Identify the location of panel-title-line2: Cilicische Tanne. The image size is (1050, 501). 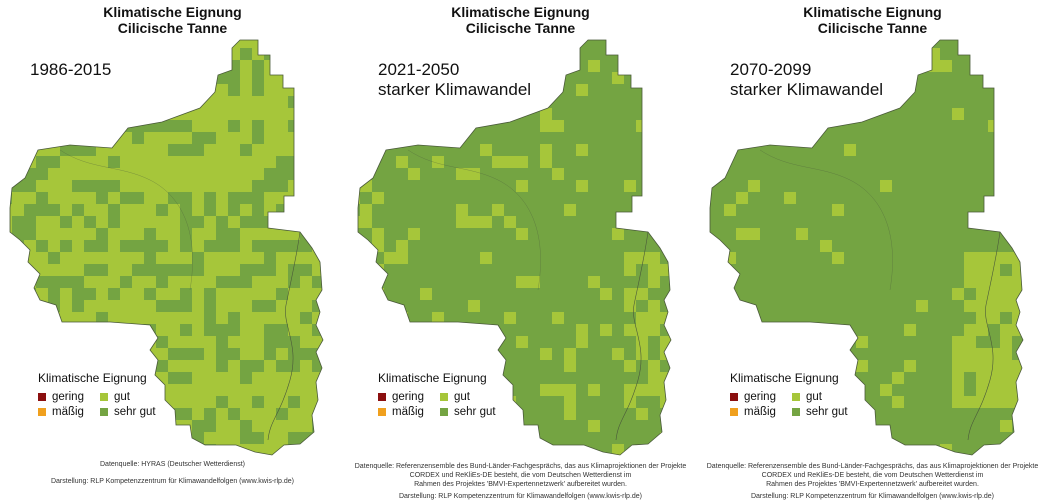
(520, 28).